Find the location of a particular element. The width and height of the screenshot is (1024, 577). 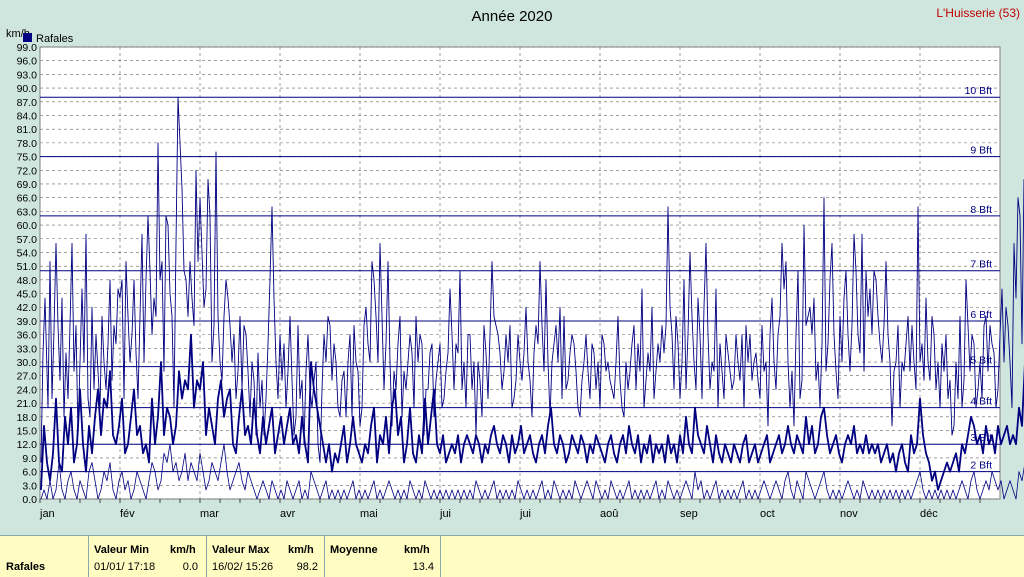

min-date: 01/01/ 17:18 is located at coordinates (125, 567).